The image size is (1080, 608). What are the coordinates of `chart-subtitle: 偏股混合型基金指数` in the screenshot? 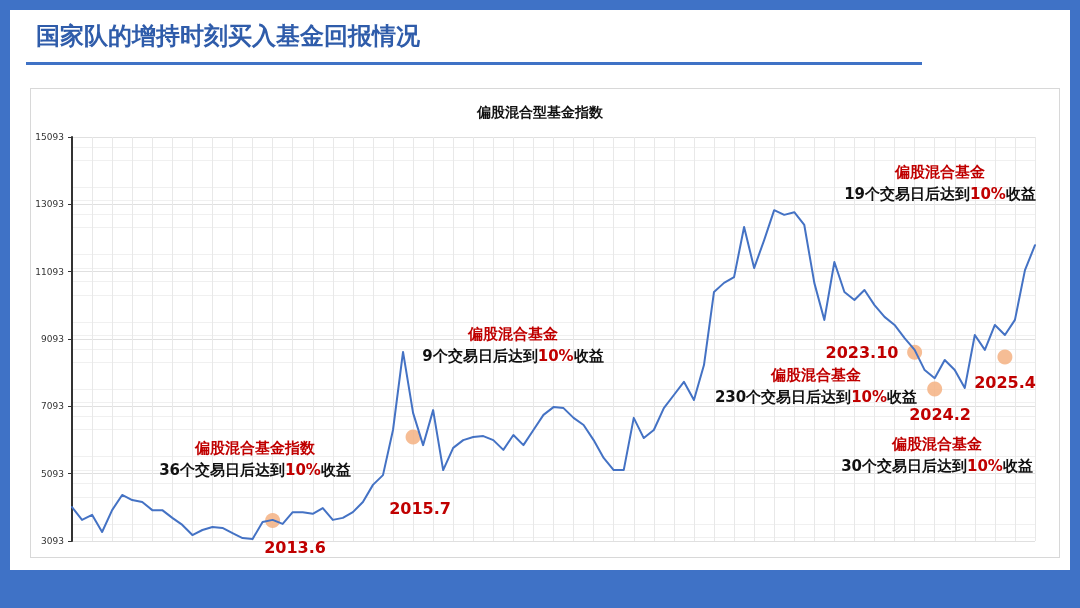 It's located at (540, 112).